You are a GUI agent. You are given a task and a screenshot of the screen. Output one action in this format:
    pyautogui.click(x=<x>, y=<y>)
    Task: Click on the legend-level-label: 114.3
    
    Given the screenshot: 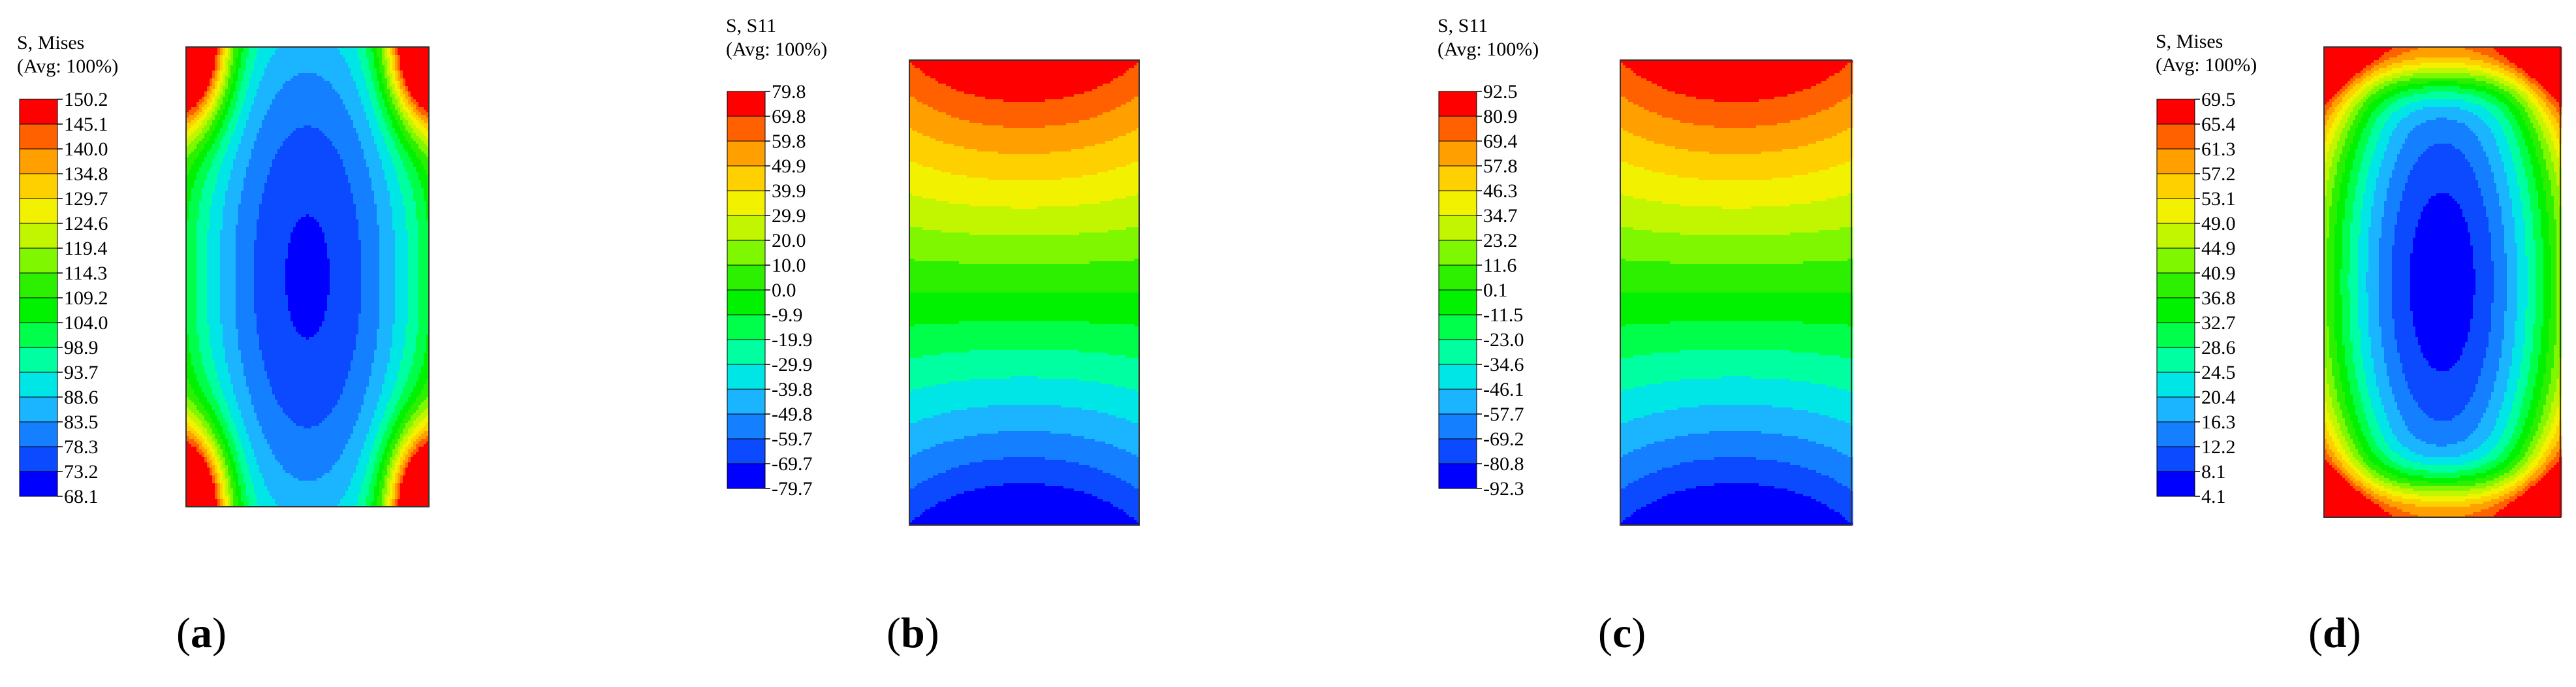 What is the action you would take?
    pyautogui.click(x=85, y=273)
    